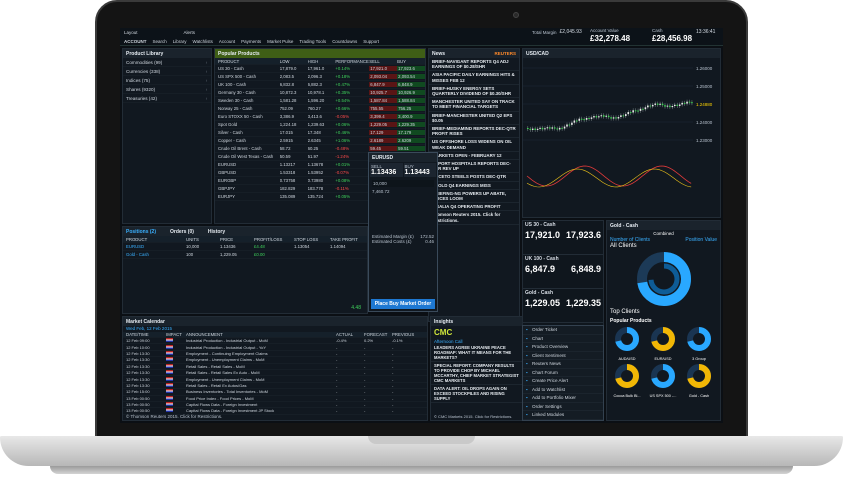 This screenshot has width=843, height=480. What do you see at coordinates (411, 92) in the screenshot?
I see `buy-price: 10,926.9` at bounding box center [411, 92].